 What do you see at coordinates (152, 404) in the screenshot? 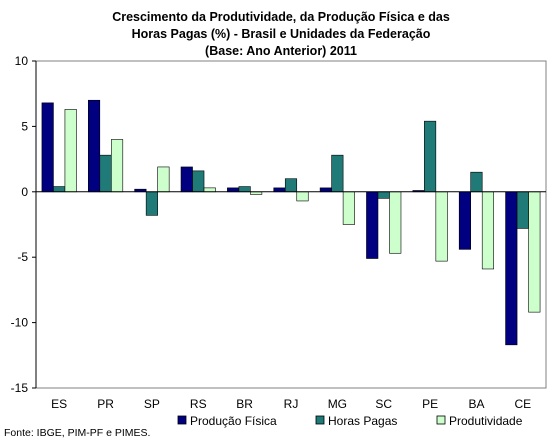
I see `x-tick-label: SP` at bounding box center [152, 404].